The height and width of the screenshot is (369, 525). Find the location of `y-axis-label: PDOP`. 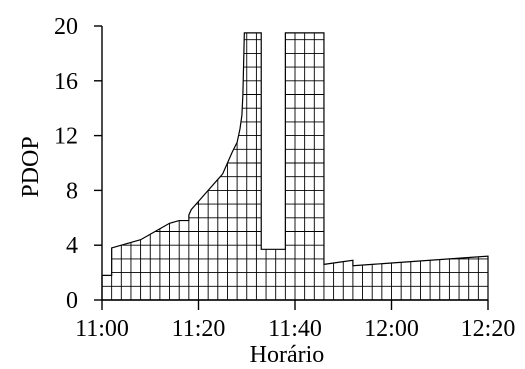

y-axis-label: PDOP is located at coordinates (31, 166).